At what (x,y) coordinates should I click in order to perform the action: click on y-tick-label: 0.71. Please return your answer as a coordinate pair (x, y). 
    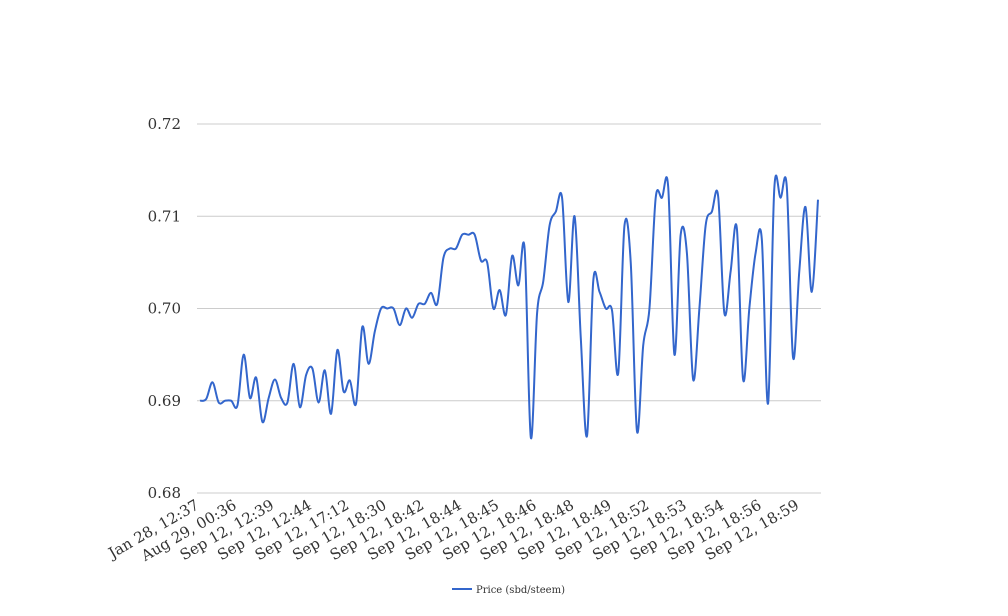
    Looking at the image, I should click on (164, 216).